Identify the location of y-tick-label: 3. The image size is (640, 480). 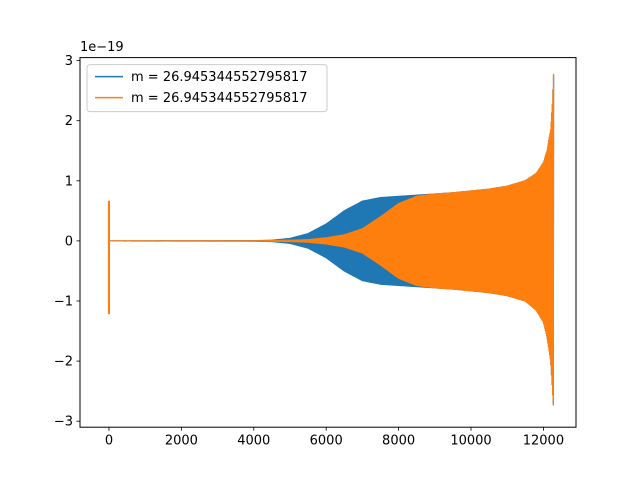
(69, 61).